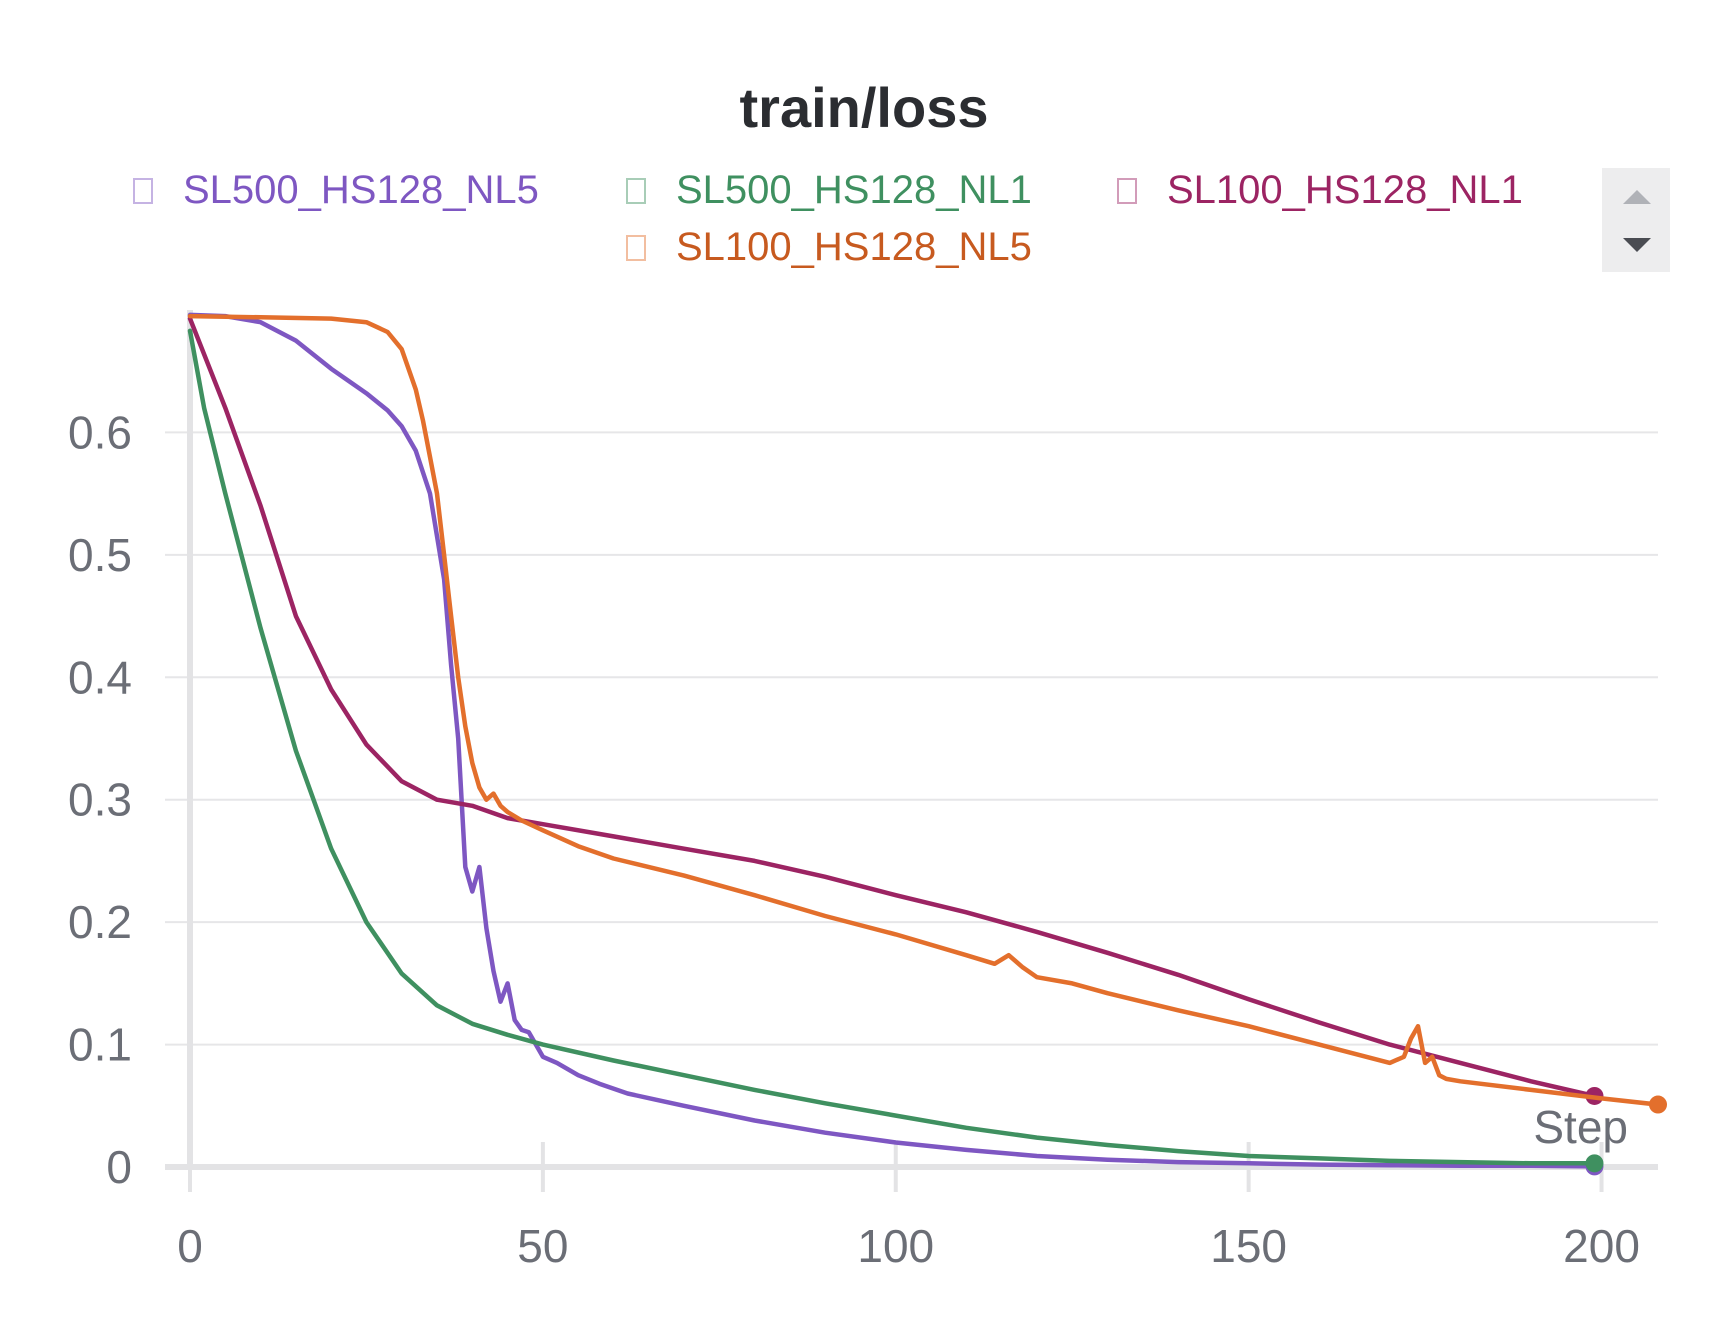 The image size is (1728, 1328). What do you see at coordinates (1637, 245) in the screenshot?
I see `scroll-down-icon` at bounding box center [1637, 245].